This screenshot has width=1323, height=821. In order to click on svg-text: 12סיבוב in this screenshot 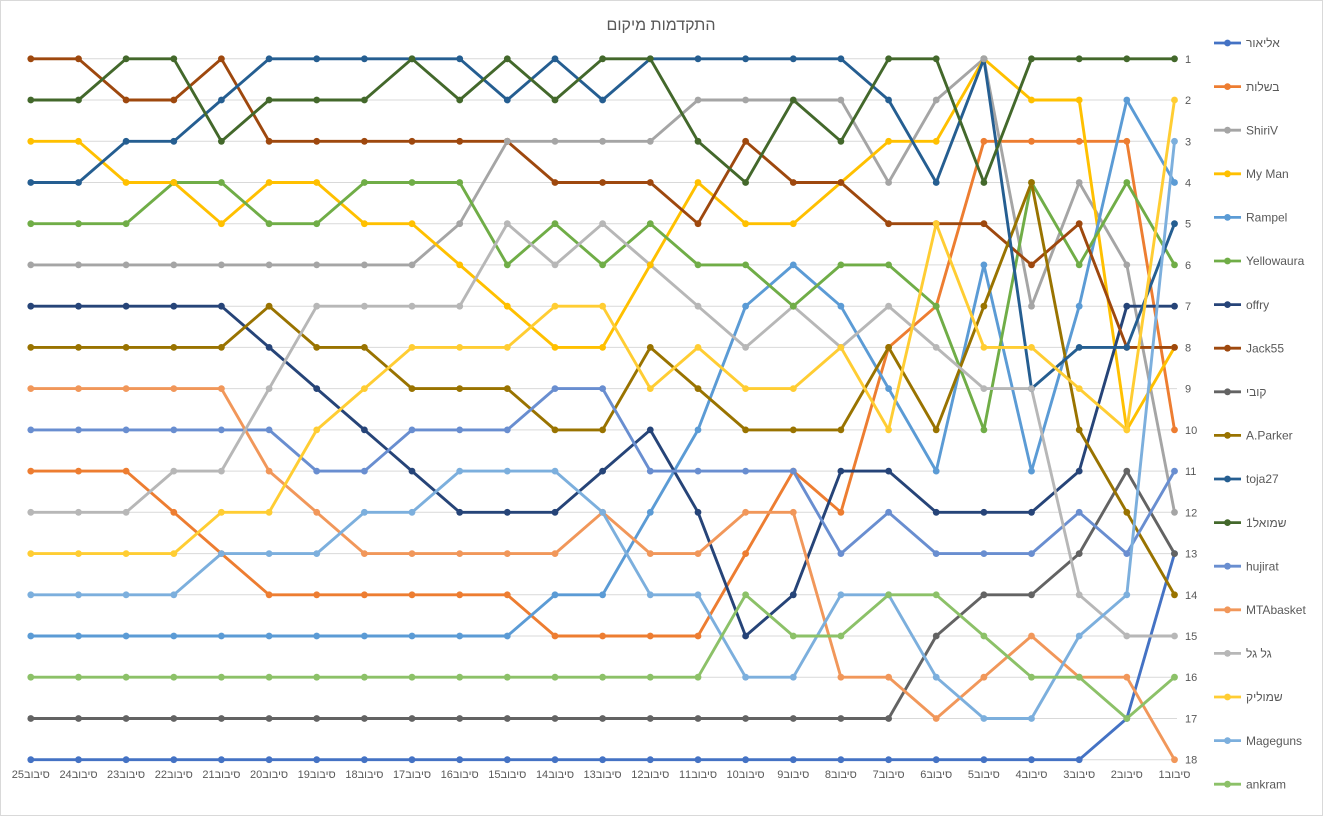, I will do `click(650, 775)`.